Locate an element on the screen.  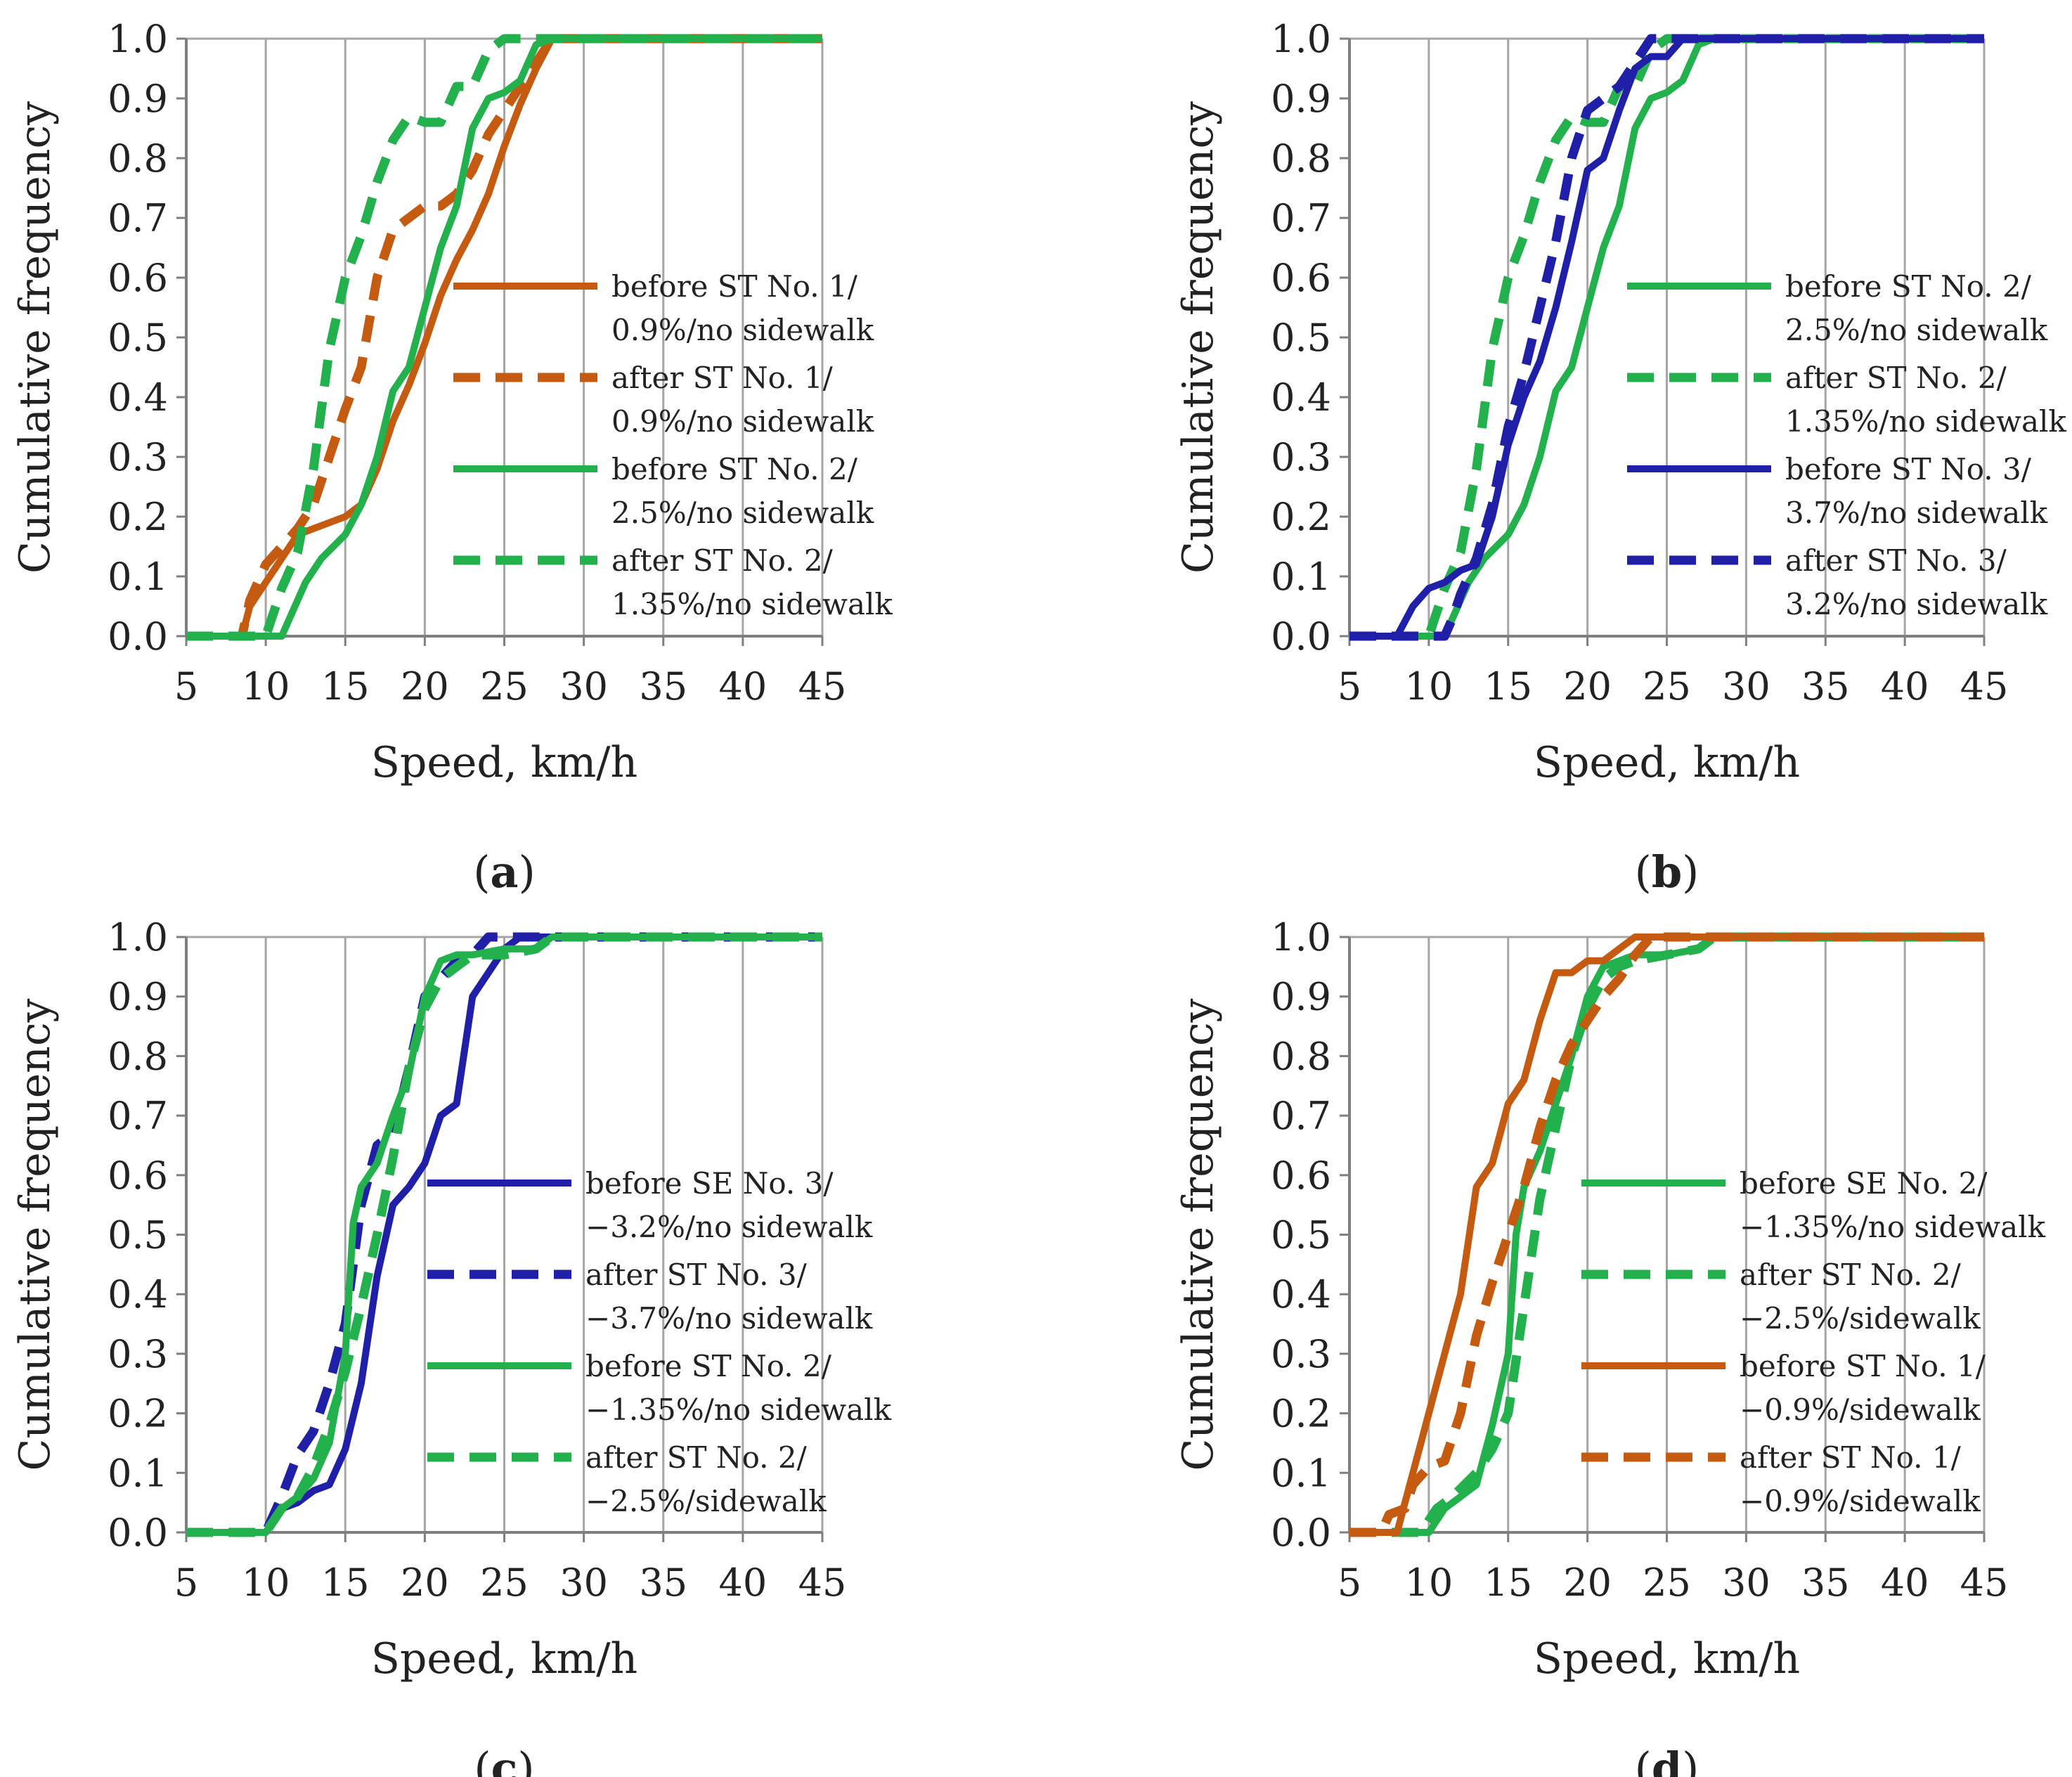
legend-label: before SE No. 3/ is located at coordinates (709, 1184).